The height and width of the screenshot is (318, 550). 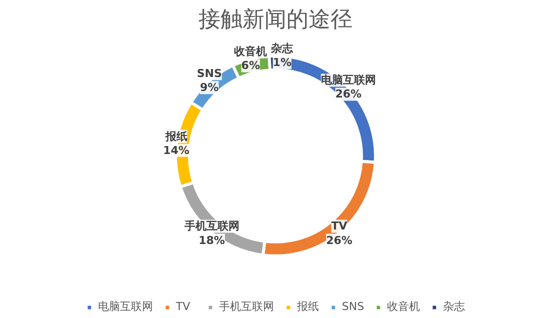 What do you see at coordinates (282, 49) in the screenshot?
I see `slice-label: 杂志` at bounding box center [282, 49].